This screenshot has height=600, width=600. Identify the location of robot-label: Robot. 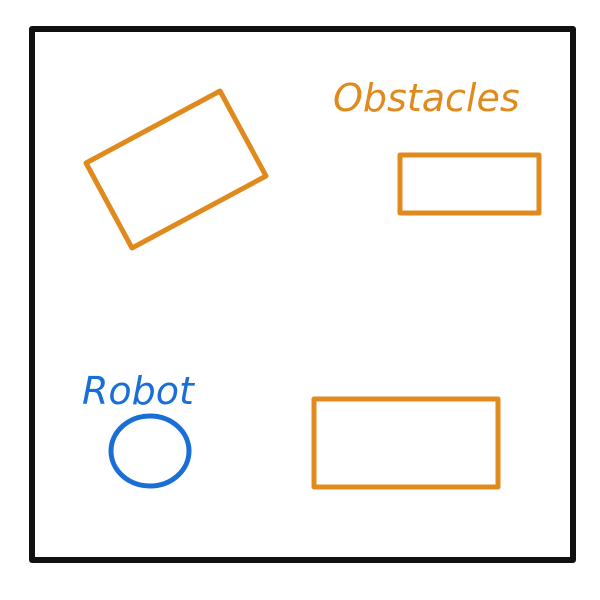
(139, 391).